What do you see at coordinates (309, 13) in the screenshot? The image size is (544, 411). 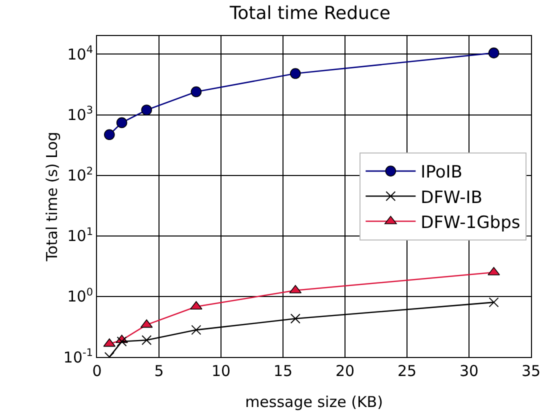 I see `chart-title: Total time Reduce` at bounding box center [309, 13].